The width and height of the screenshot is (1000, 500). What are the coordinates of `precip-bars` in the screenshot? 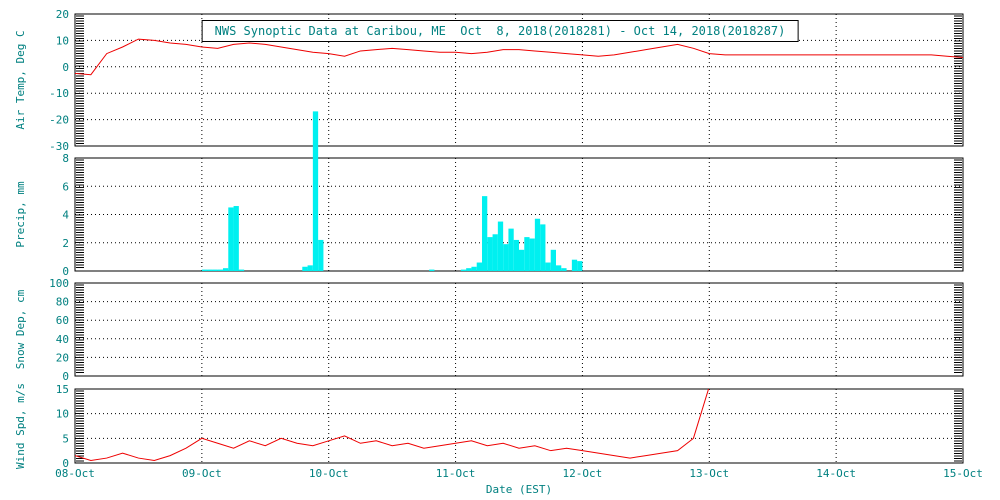 It's located at (392, 191).